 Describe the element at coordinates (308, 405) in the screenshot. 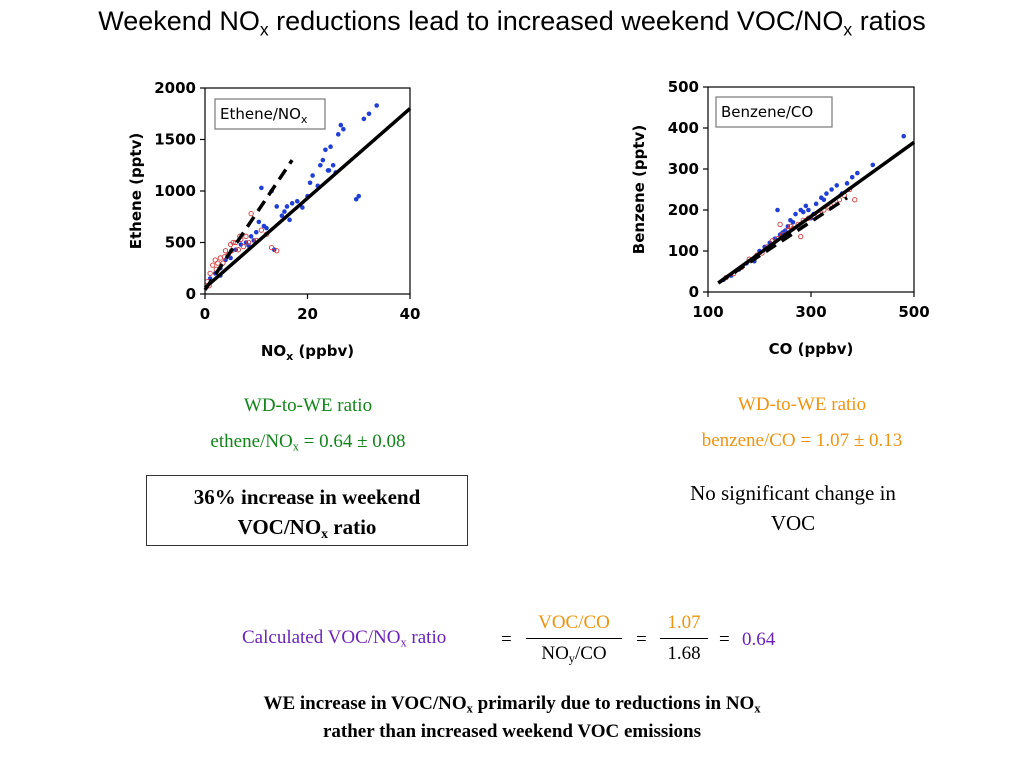

I see `left-ratio-heading: WD-to-WE ratio` at that location.